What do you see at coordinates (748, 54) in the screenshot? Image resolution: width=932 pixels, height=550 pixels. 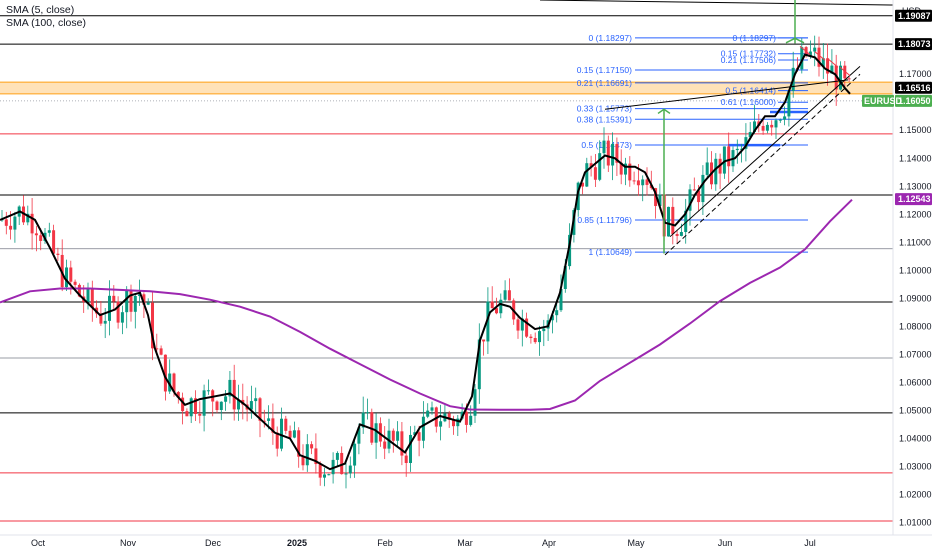 I see `fib-level-label: 0.15 (1.17732)` at bounding box center [748, 54].